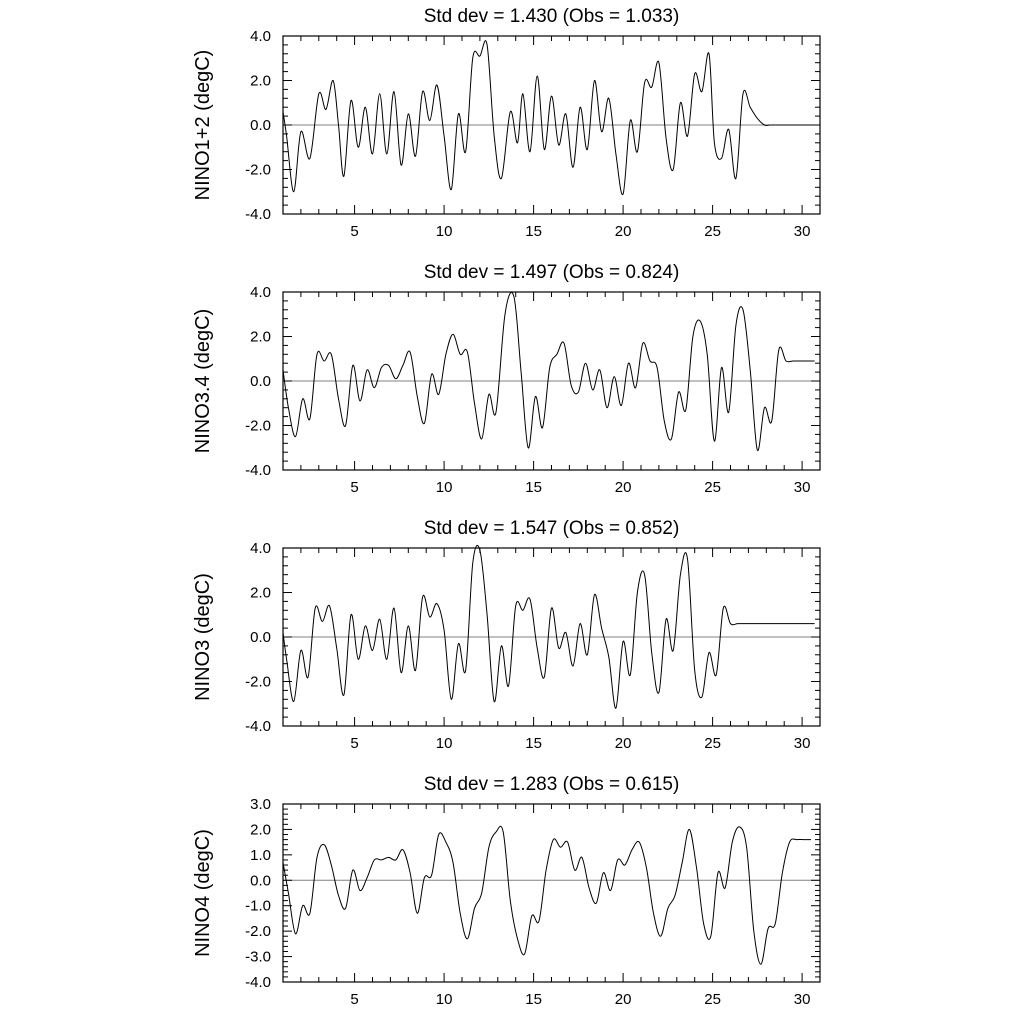  What do you see at coordinates (552, 272) in the screenshot?
I see `panel-title: Std dev = 1.497 (Obs = 0.824)` at bounding box center [552, 272].